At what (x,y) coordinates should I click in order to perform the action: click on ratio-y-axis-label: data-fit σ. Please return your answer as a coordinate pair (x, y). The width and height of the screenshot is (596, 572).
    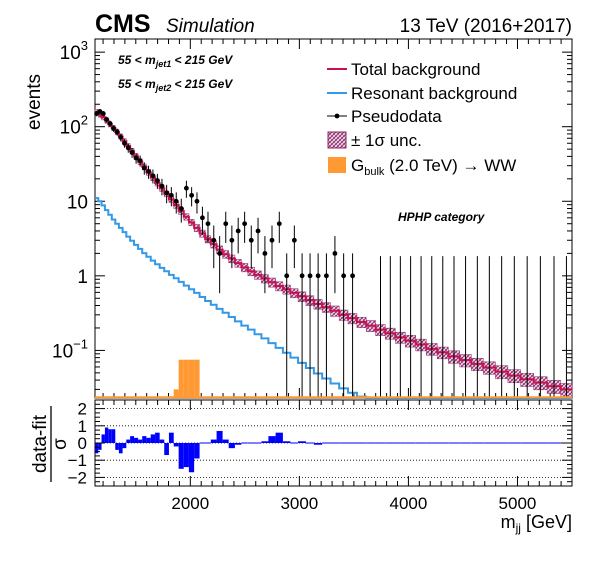
    Looking at the image, I should click on (50, 444).